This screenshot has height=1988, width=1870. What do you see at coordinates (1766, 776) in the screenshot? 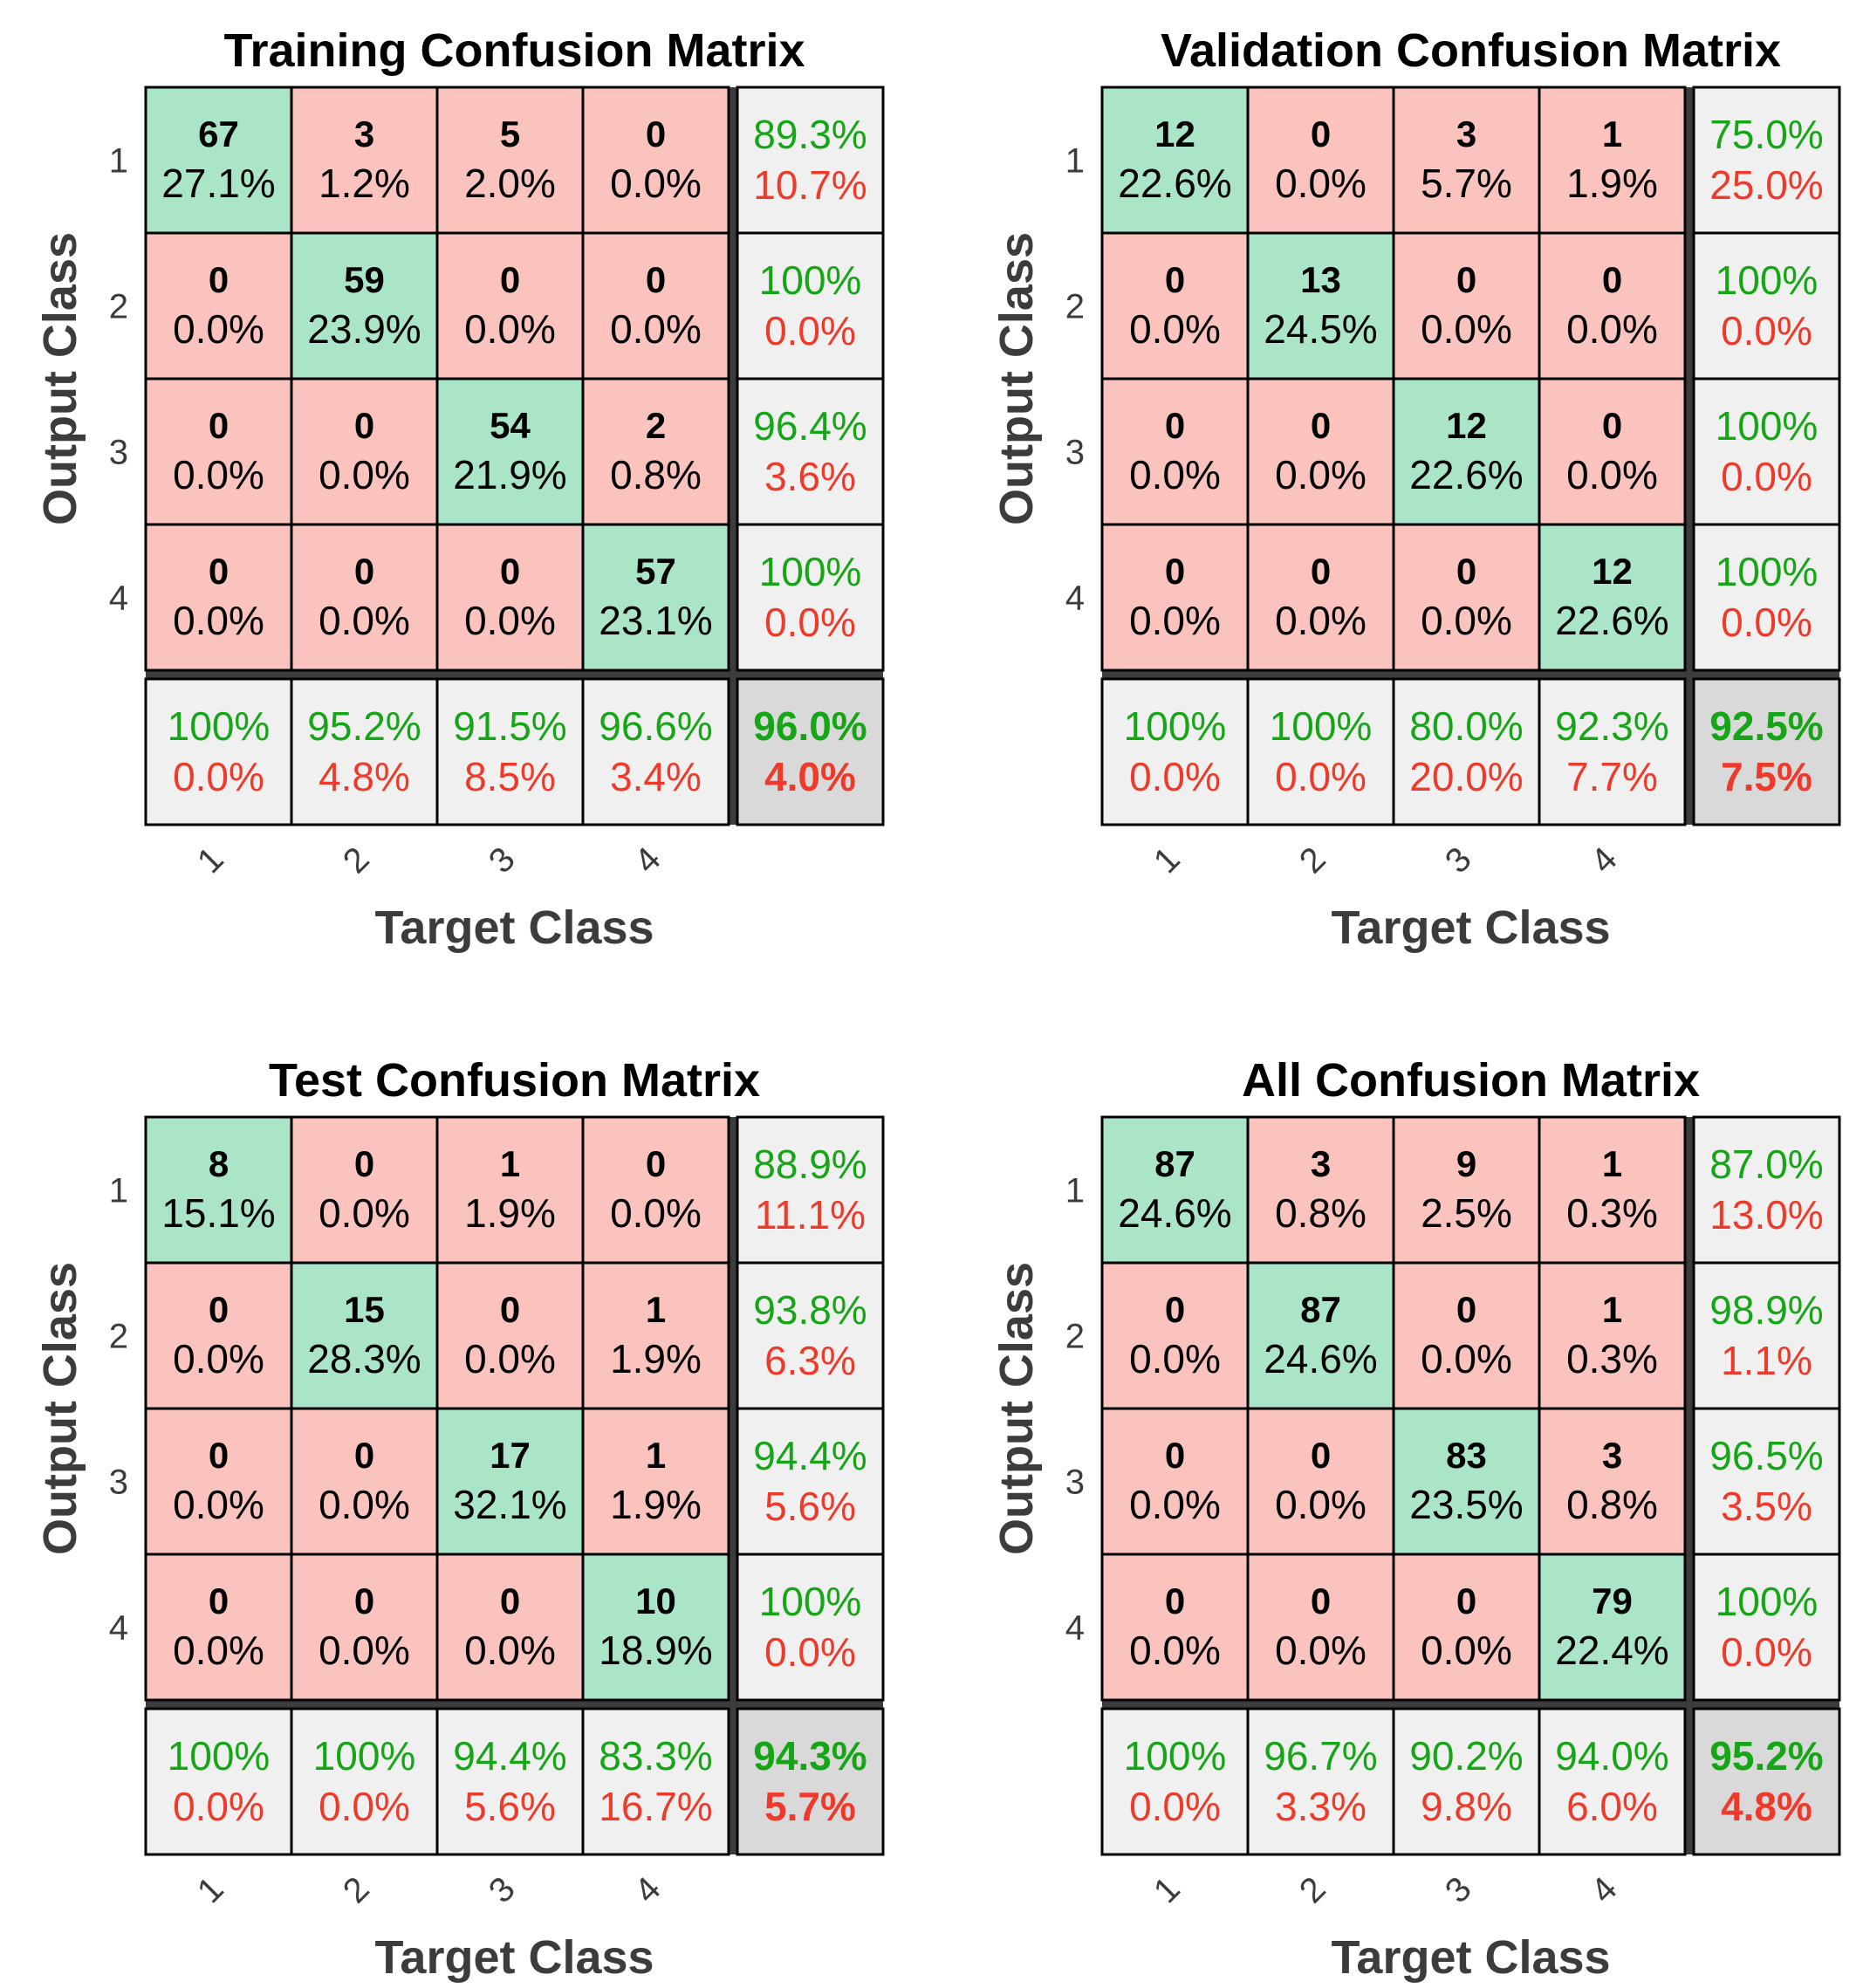
I see `overall-error: 7.5%` at bounding box center [1766, 776].